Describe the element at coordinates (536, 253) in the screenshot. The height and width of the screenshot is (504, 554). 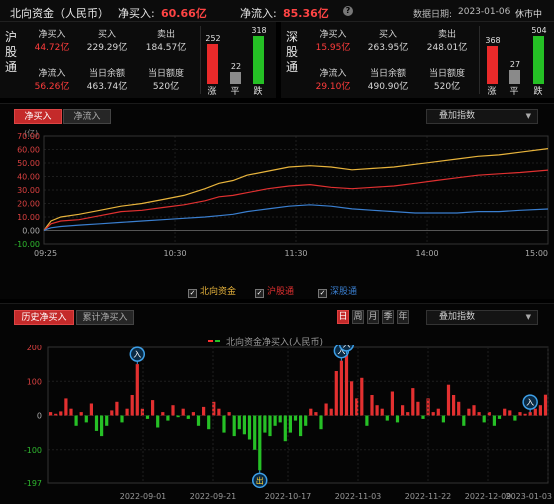
I see `x-tick-label: 15:00` at that location.